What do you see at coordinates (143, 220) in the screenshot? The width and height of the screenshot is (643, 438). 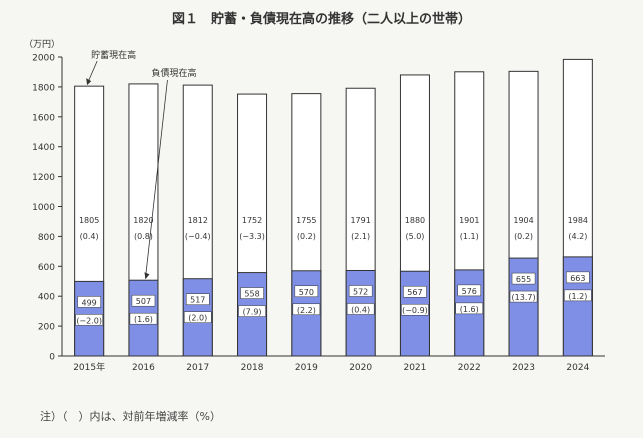 I see `savings-value-label: 1820` at bounding box center [143, 220].